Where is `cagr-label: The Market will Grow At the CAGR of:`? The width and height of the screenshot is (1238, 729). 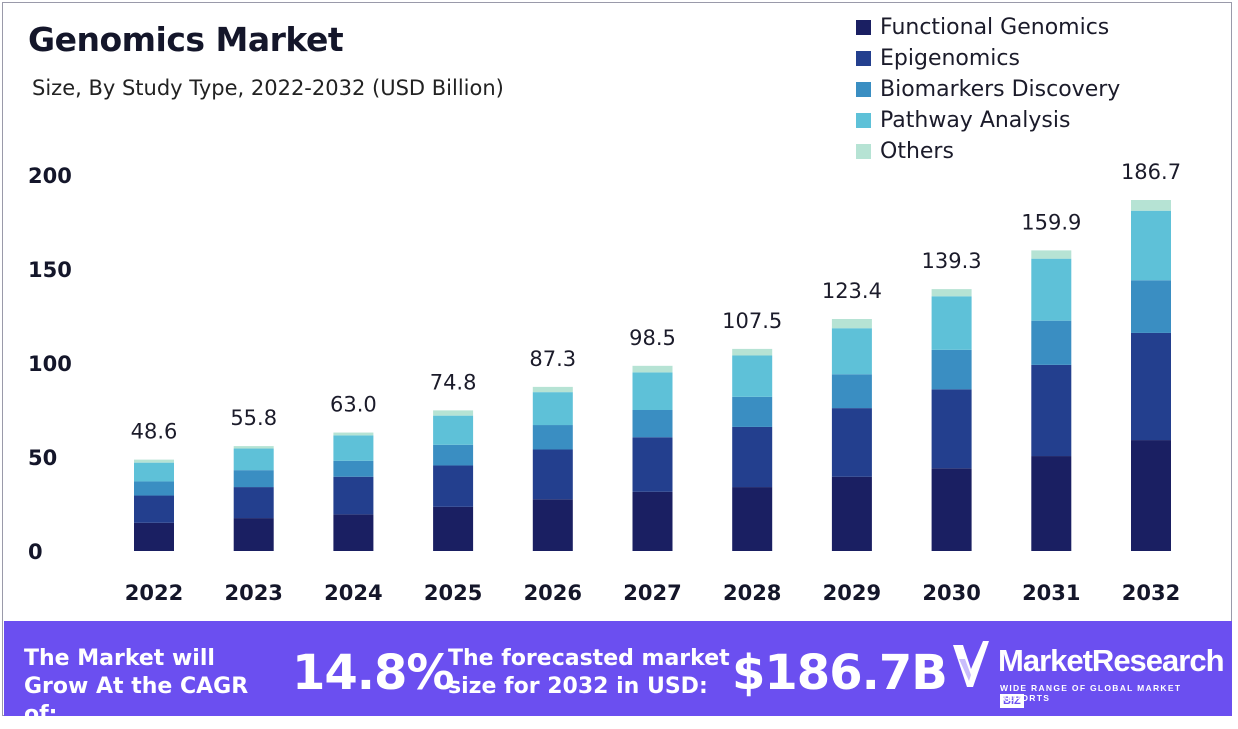 cagr-label: The Market will Grow At the CAGR of: is located at coordinates (136, 686).